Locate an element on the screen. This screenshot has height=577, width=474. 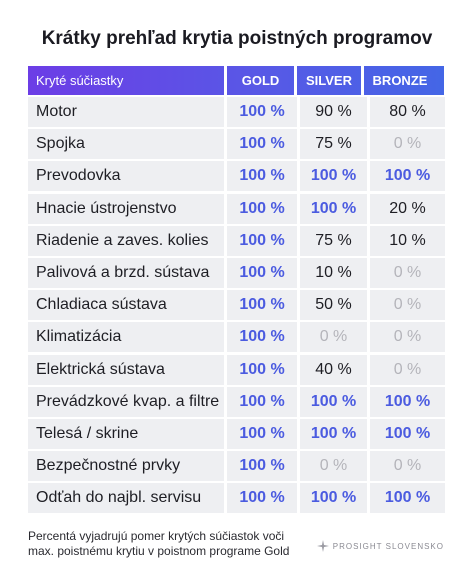
part-name: Motor is located at coordinates (126, 112).